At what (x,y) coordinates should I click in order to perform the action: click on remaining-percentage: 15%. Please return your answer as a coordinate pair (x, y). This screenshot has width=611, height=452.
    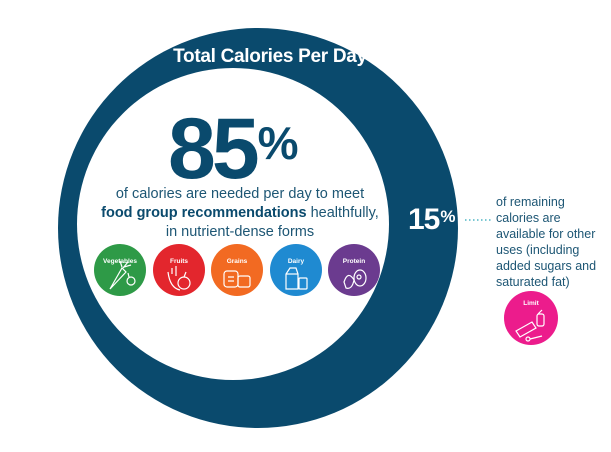
    Looking at the image, I should click on (432, 220).